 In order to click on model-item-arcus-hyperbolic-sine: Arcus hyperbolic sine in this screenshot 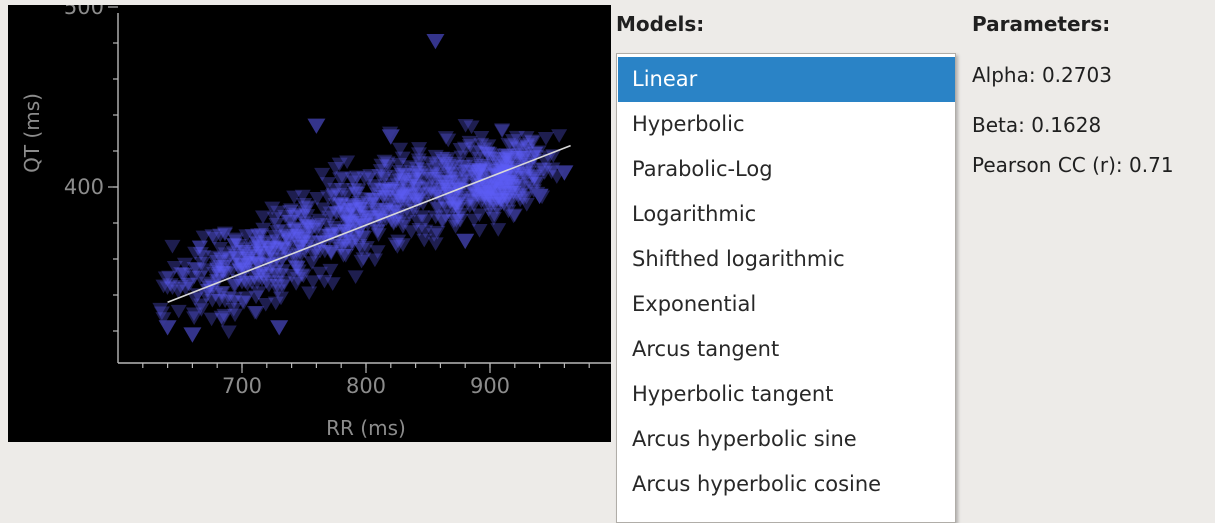, I will do `click(744, 439)`.